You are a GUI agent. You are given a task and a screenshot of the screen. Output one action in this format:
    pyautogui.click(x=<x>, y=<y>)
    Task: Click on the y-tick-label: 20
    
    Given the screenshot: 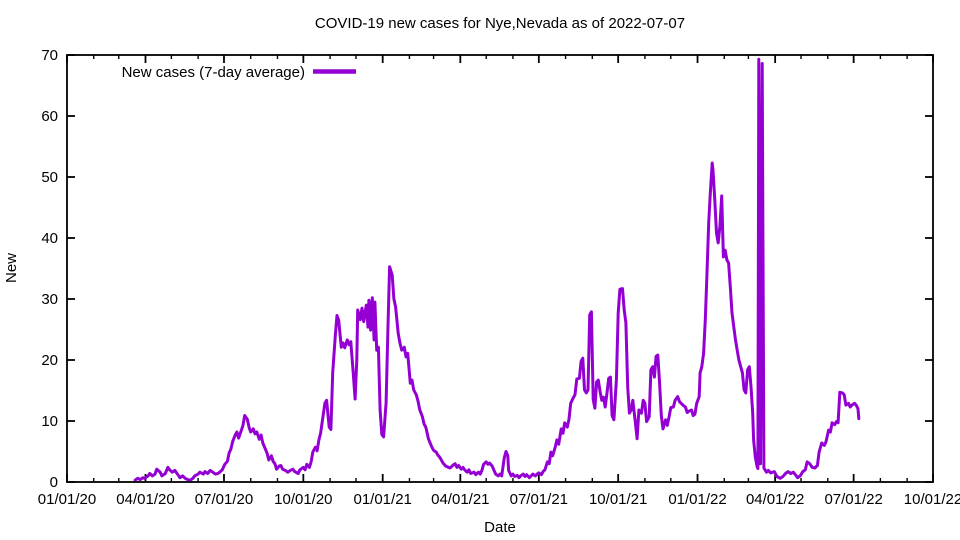 What is the action you would take?
    pyautogui.click(x=49, y=360)
    